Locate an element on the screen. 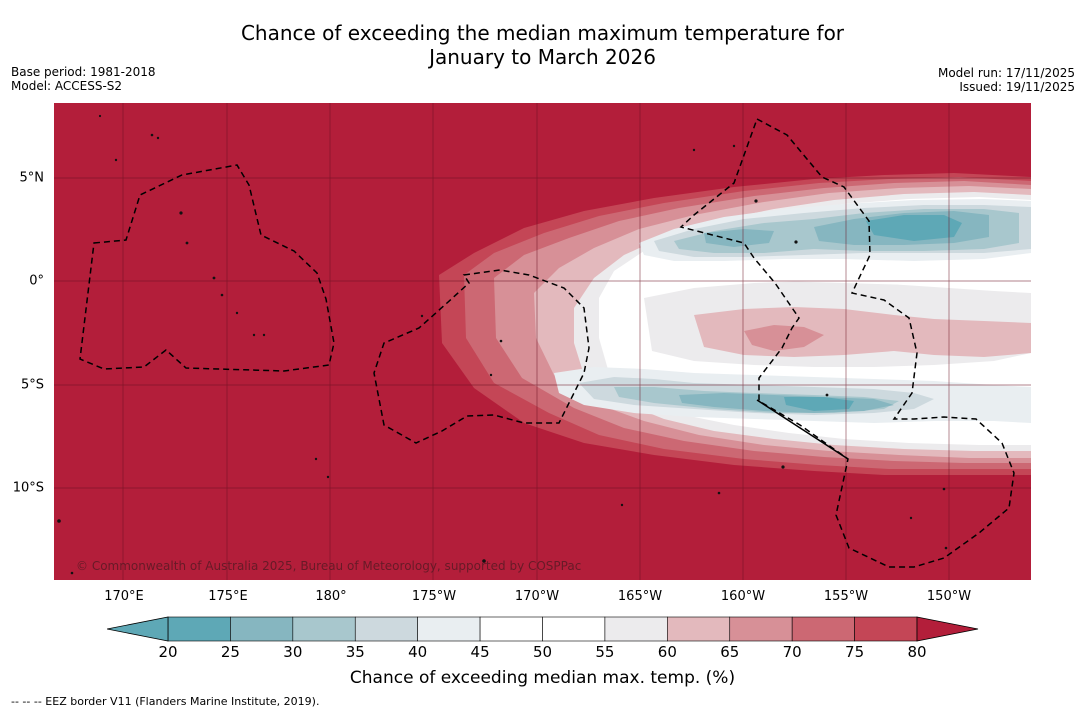 This screenshot has height=713, width=1085. base-period-text: Base period: 1981-2018 is located at coordinates (83, 72).